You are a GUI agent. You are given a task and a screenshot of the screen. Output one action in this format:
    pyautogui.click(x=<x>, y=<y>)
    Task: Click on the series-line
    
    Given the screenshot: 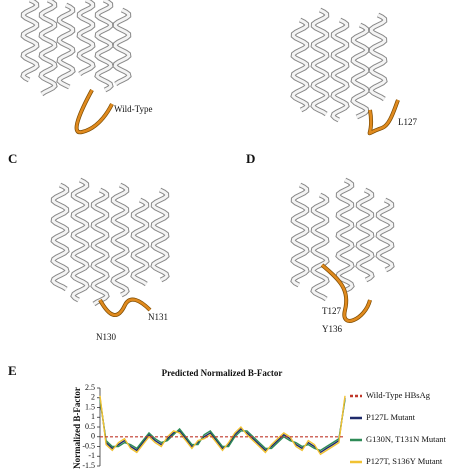 What is the action you would take?
    pyautogui.click(x=222, y=425)
    